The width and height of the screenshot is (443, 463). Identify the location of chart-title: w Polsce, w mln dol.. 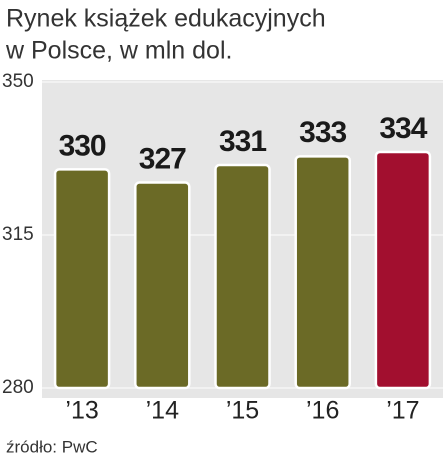
(118, 51).